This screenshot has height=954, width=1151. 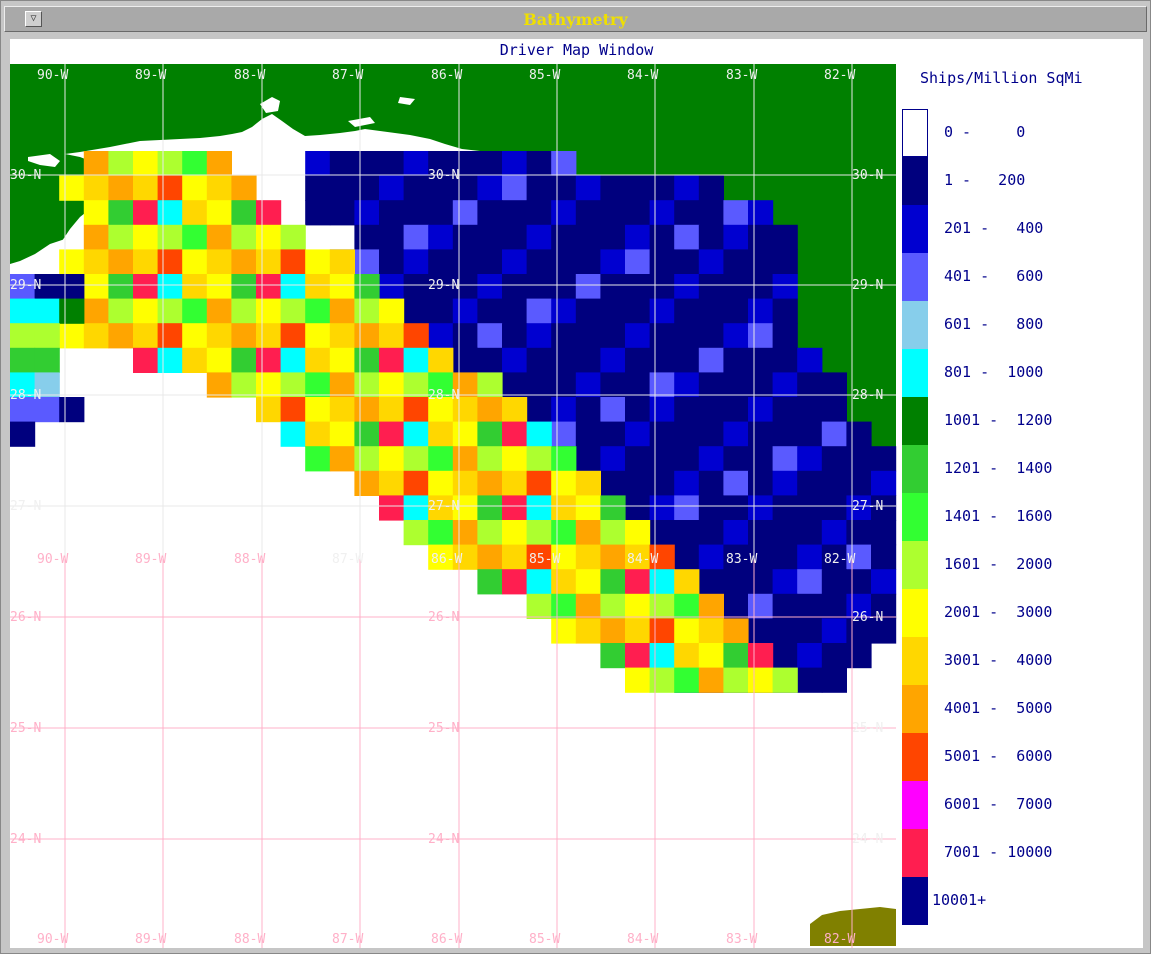 I want to click on grid-label: 87-W, so click(x=347, y=75).